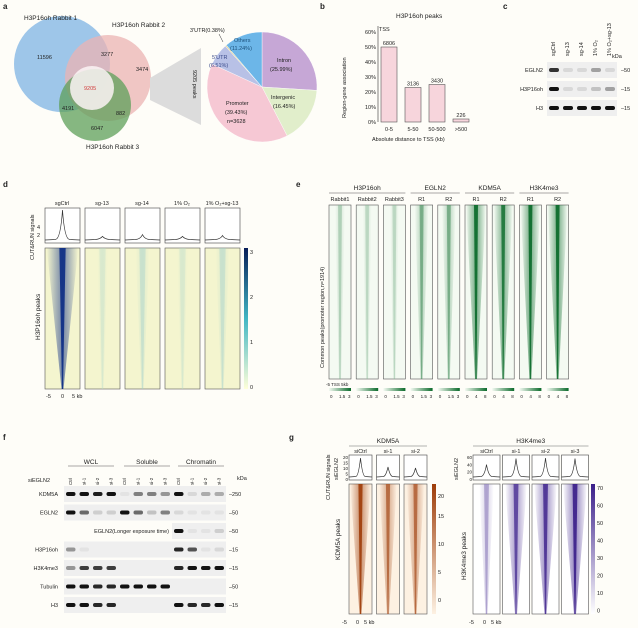 This screenshot has height=628, width=638. What do you see at coordinates (617, 57) in the screenshot?
I see `kda-label: kDa` at bounding box center [617, 57].